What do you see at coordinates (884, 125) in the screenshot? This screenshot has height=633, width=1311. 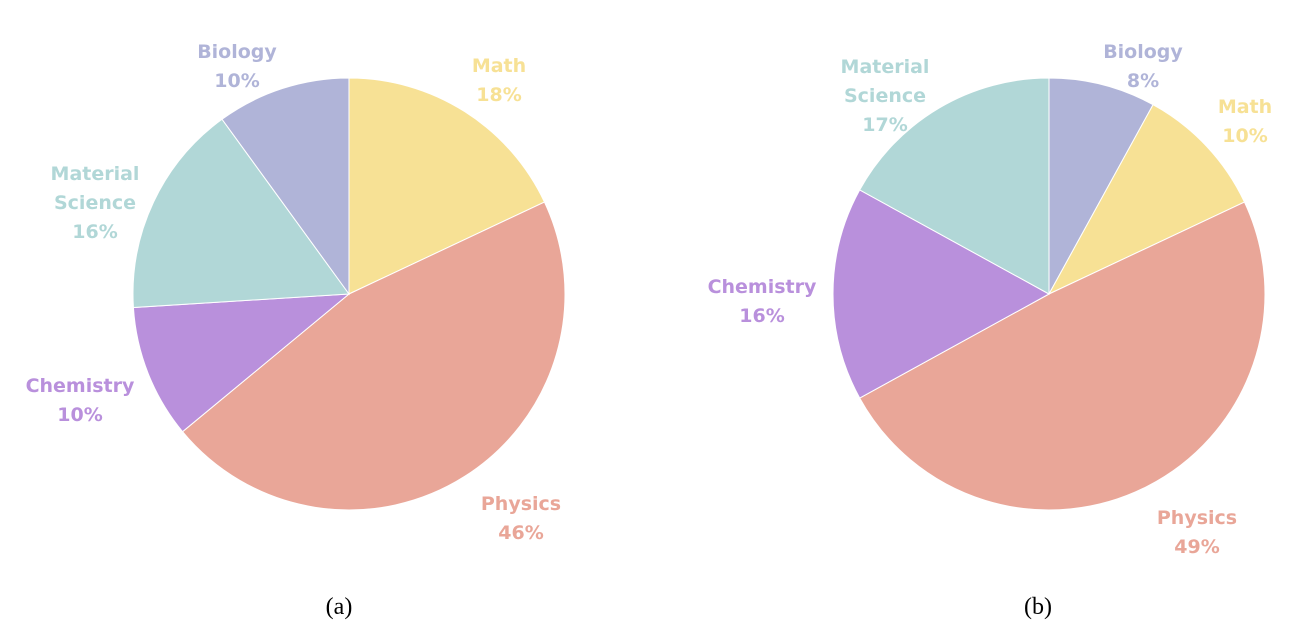 I see `slice-label-value: 17%` at bounding box center [884, 125].